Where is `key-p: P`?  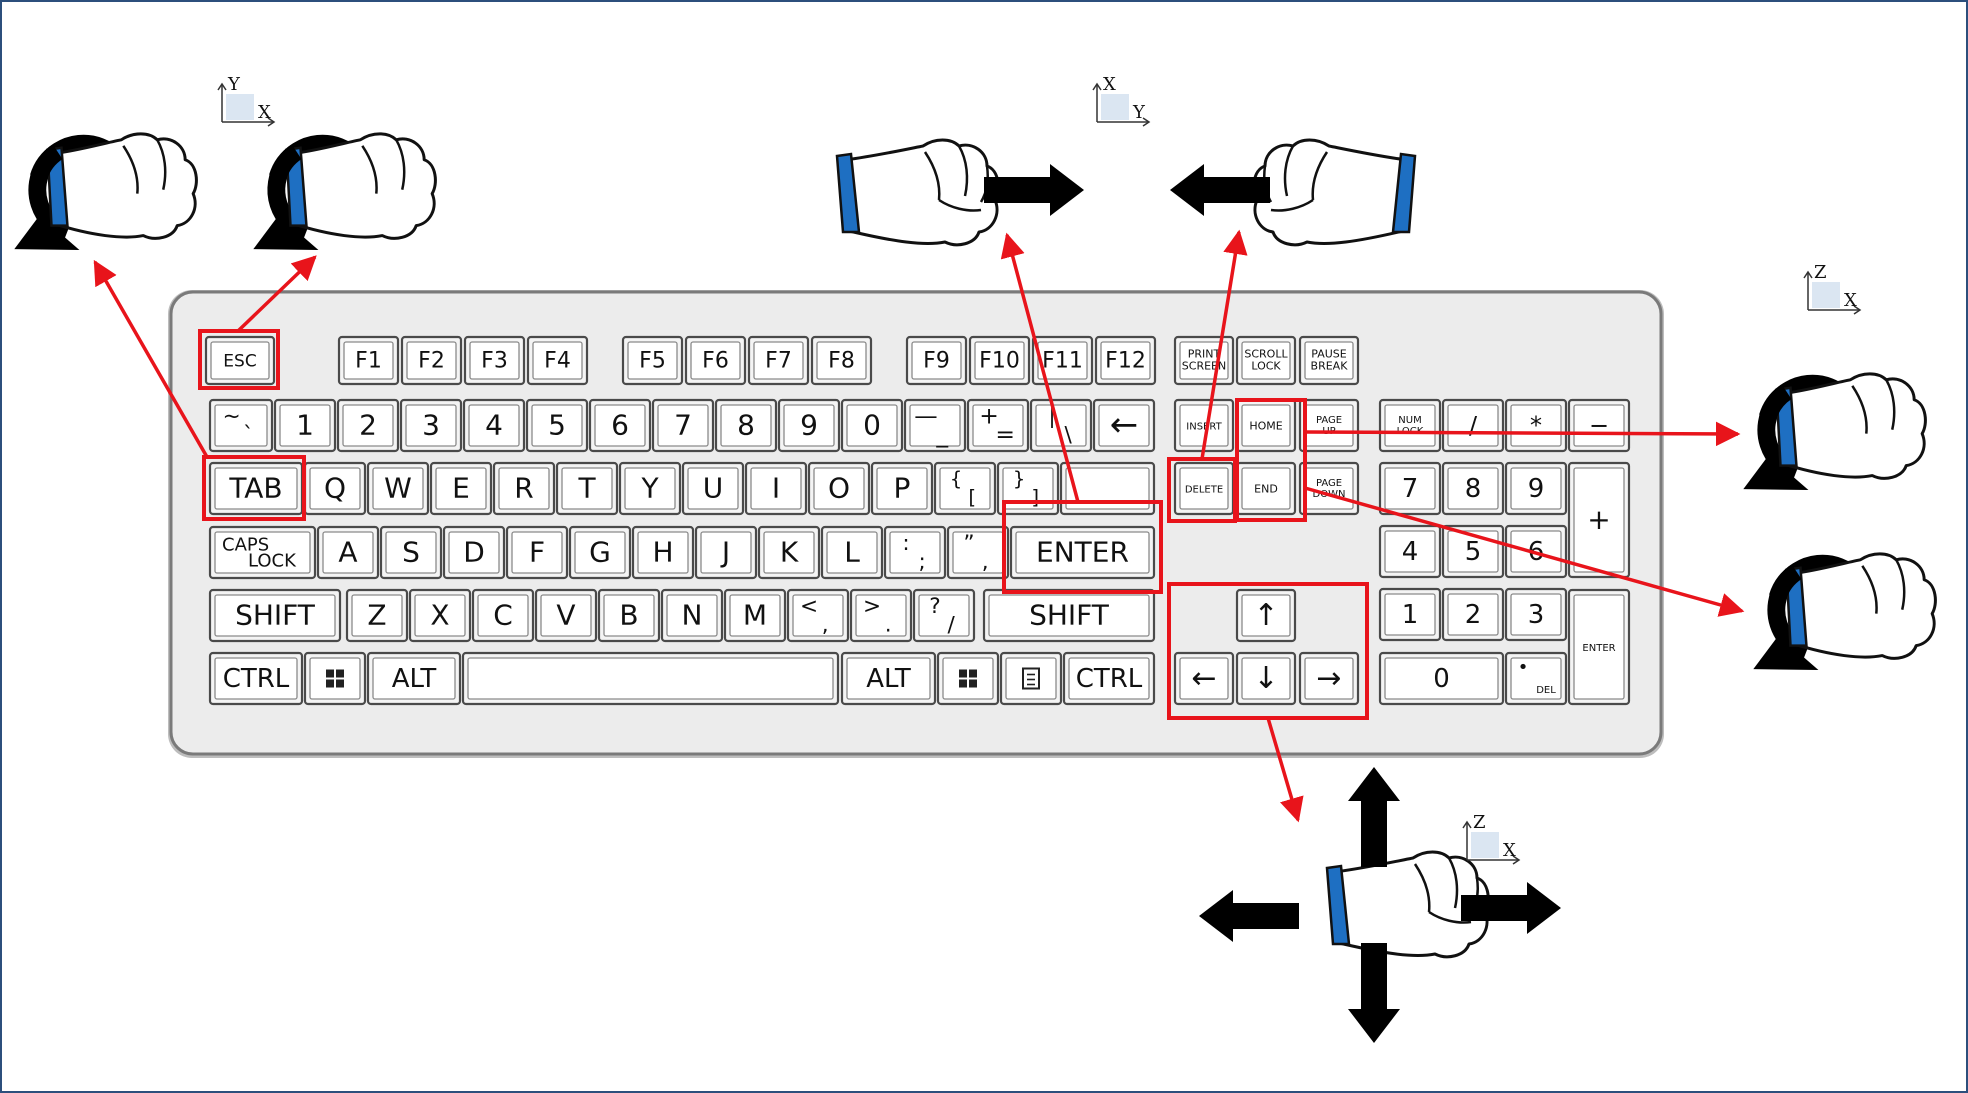 key-p: P is located at coordinates (902, 488).